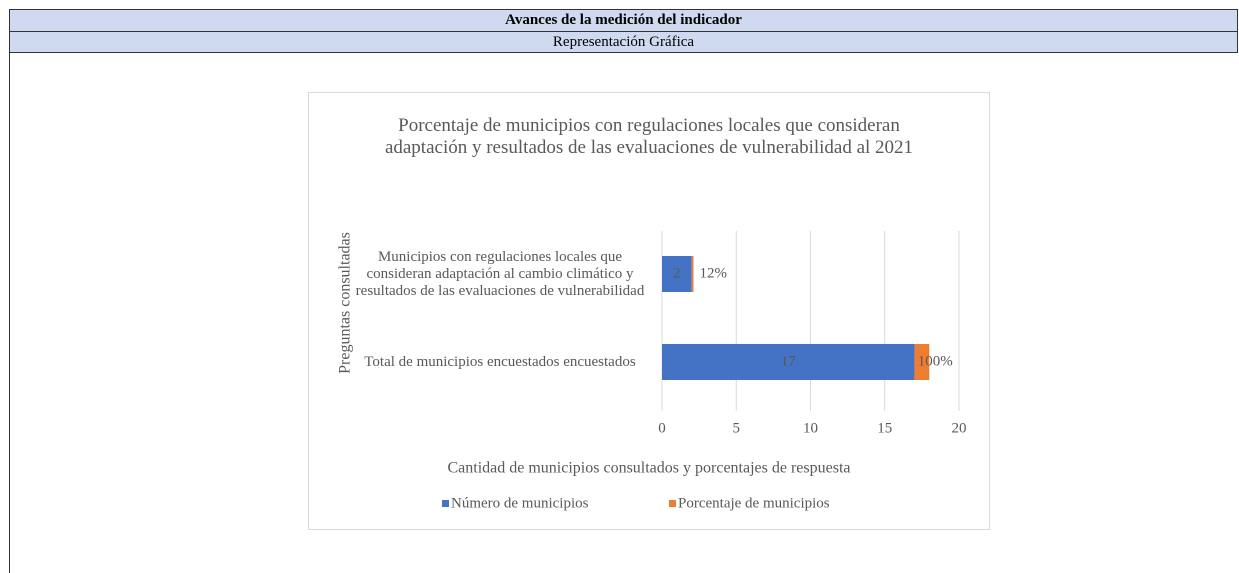 The height and width of the screenshot is (573, 1239). What do you see at coordinates (884, 428) in the screenshot?
I see `x-tick-label: 15` at bounding box center [884, 428].